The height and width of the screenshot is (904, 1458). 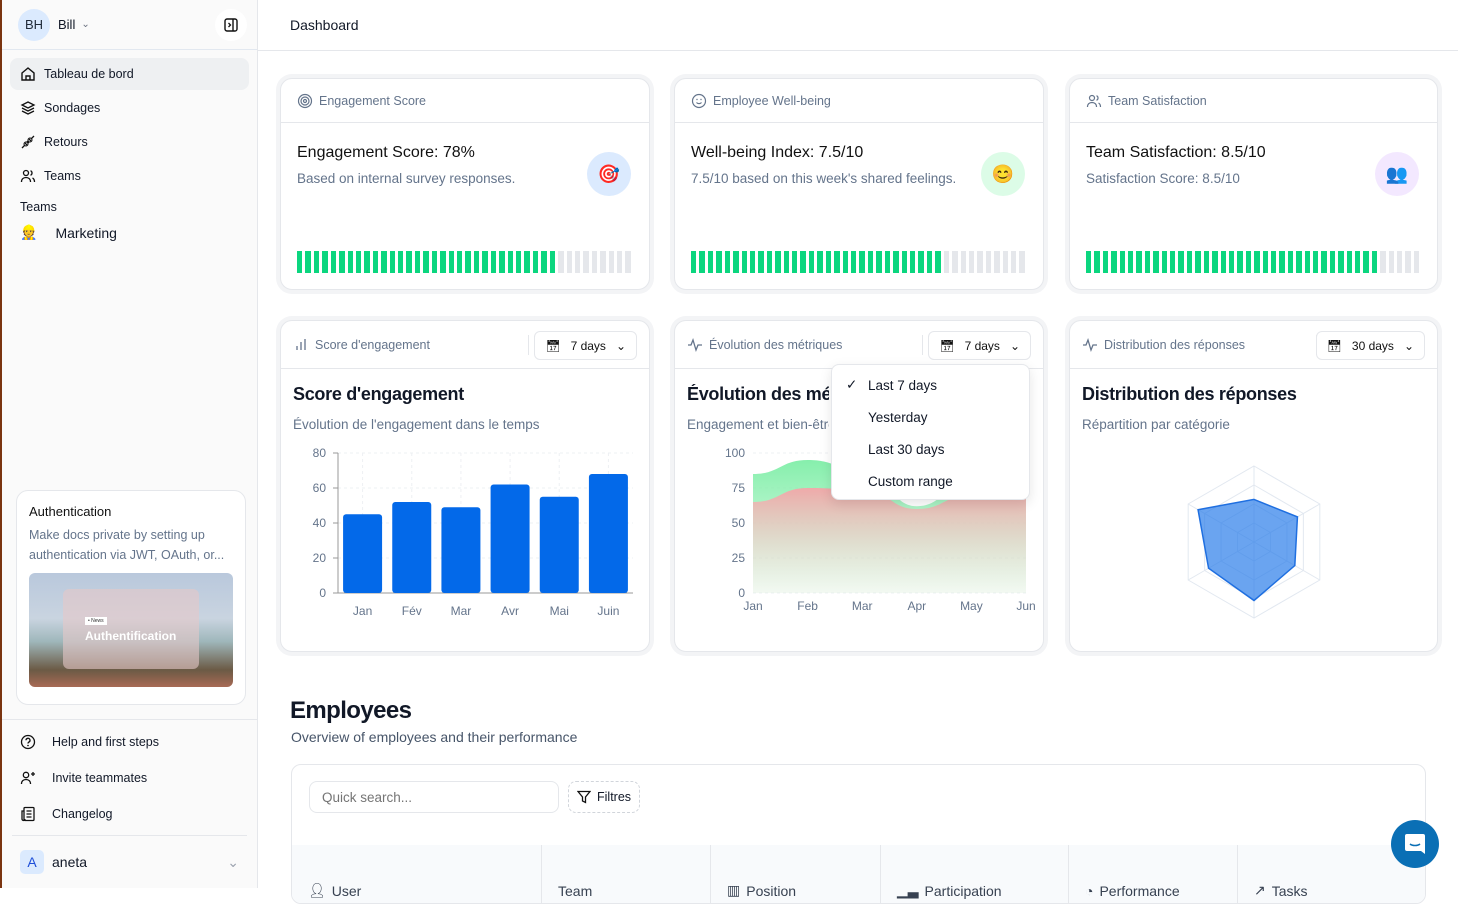 I want to click on filters-label: Filtres, so click(x=614, y=797).